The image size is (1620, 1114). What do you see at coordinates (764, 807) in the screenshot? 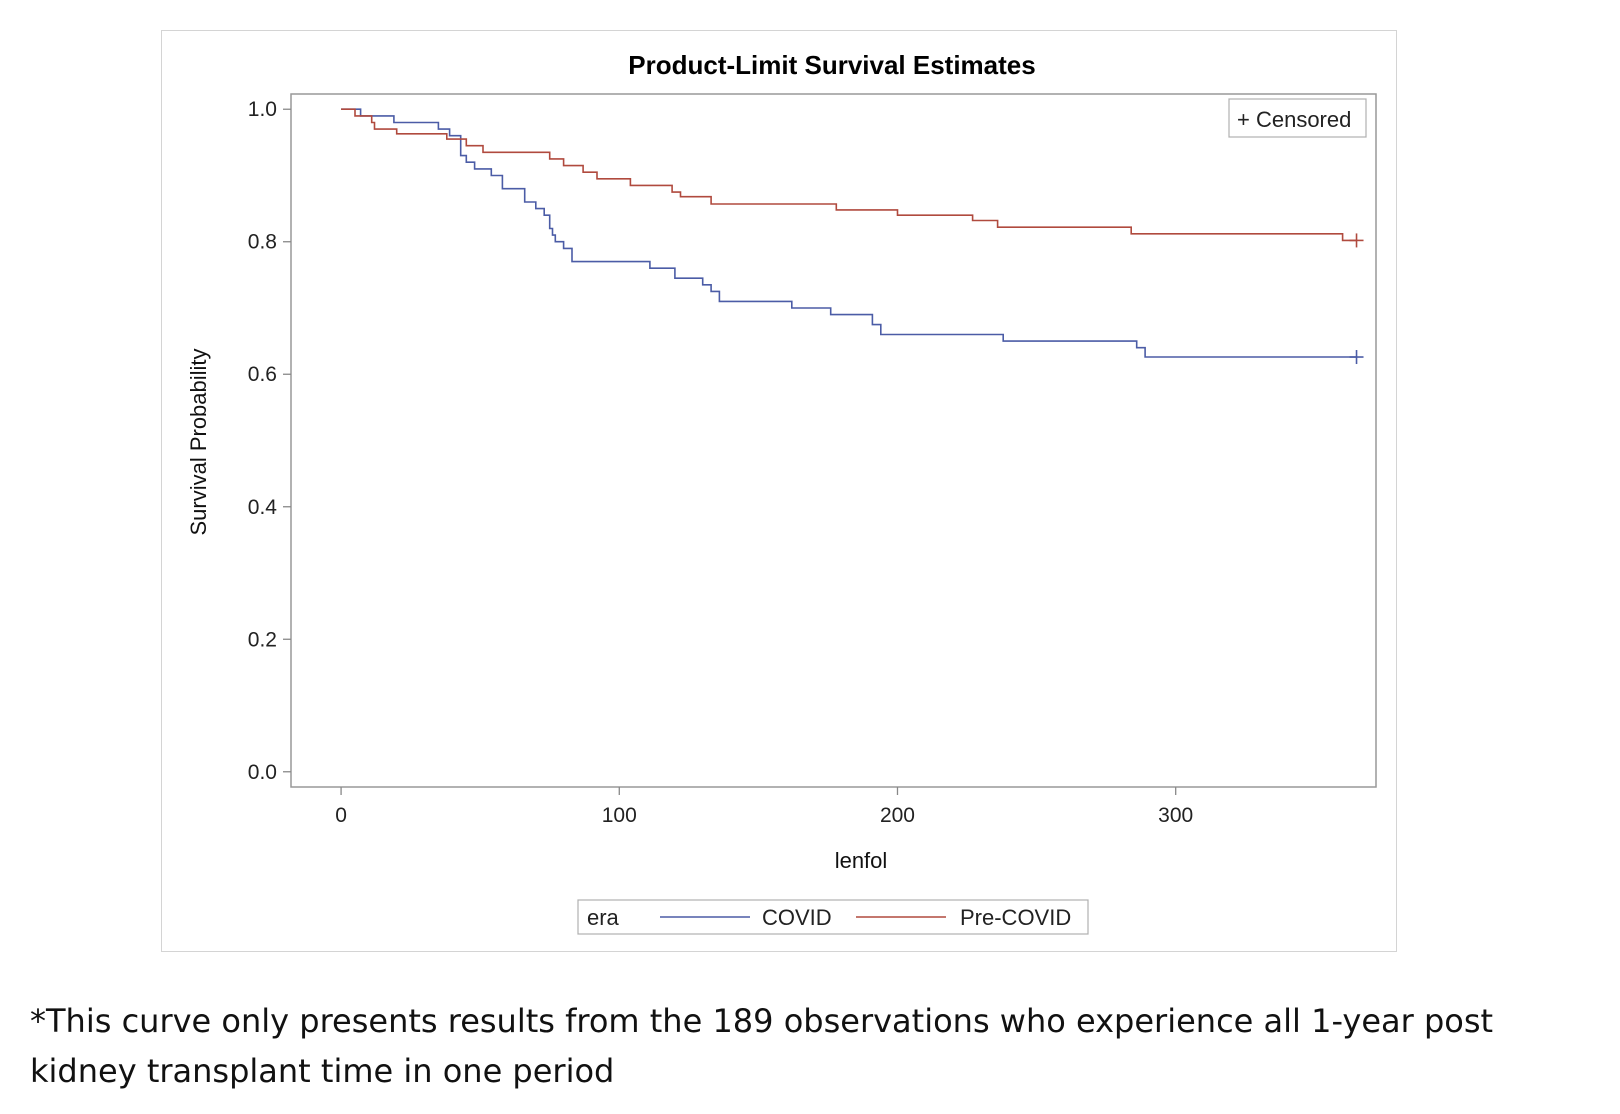
I see `x-axis: 0 100 200 300` at bounding box center [764, 807].